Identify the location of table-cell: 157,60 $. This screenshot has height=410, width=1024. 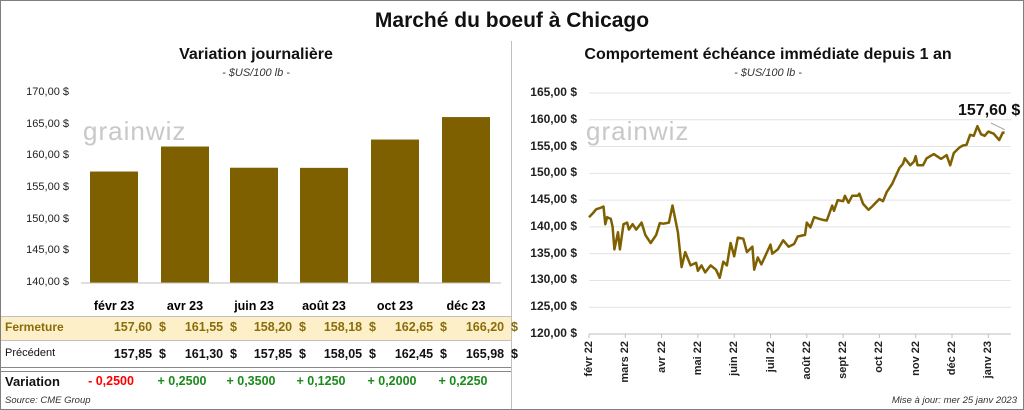
(139, 327).